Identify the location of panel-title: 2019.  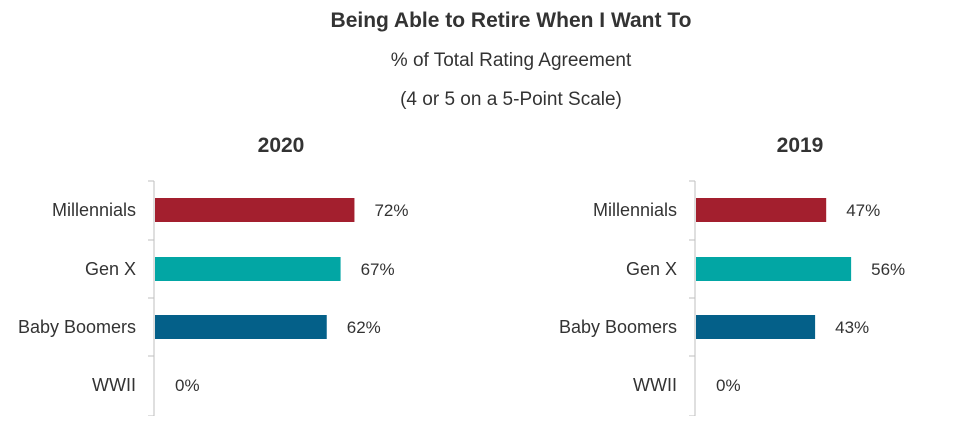
(800, 145).